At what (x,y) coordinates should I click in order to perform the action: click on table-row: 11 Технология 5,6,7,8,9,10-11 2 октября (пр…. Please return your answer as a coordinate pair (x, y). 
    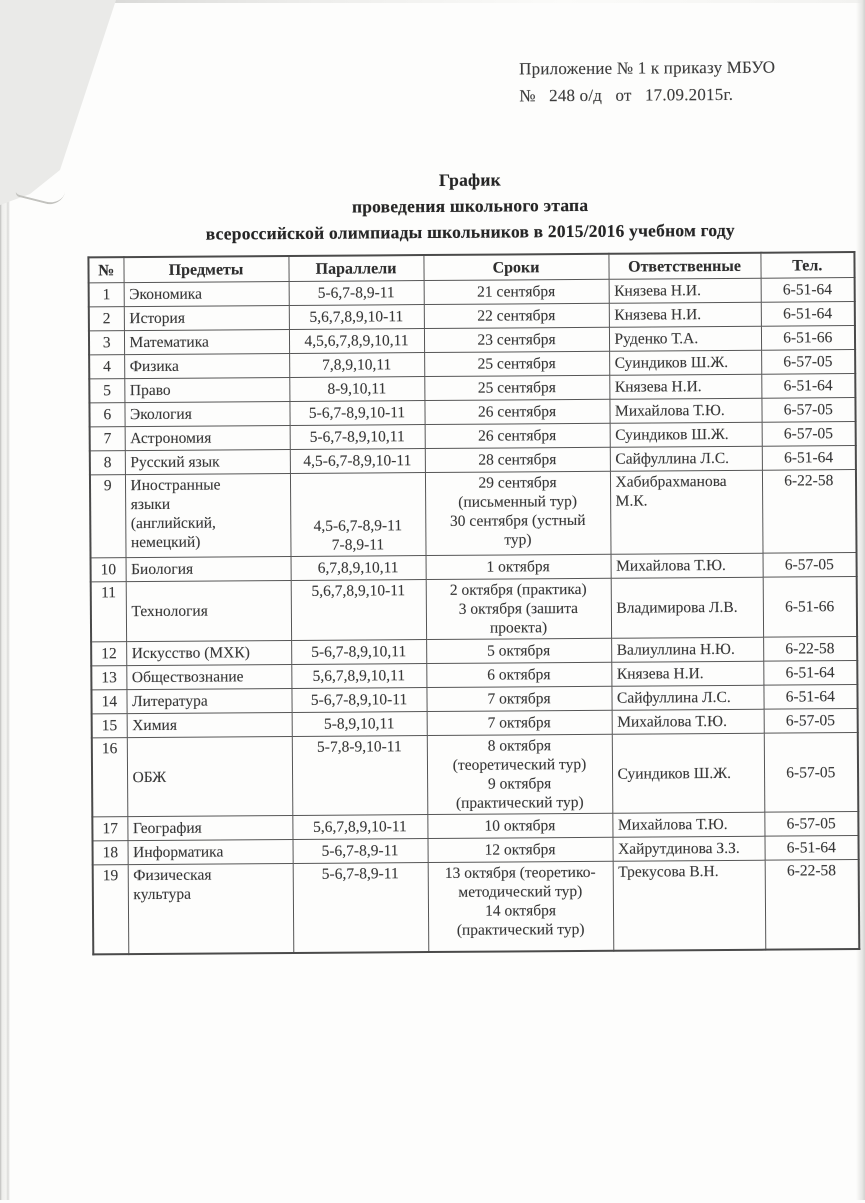
    Looking at the image, I should click on (474, 609).